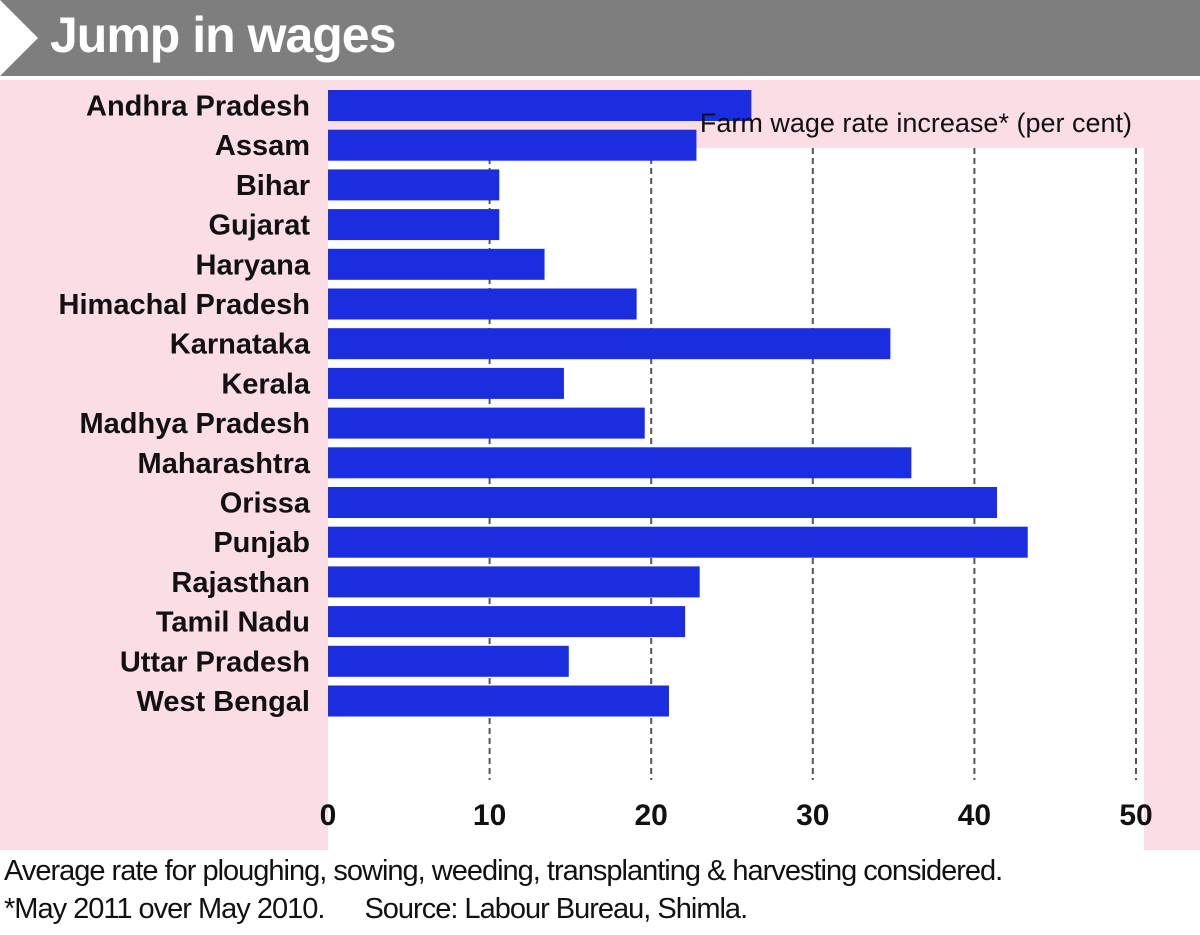  I want to click on category-label: Kerala, so click(266, 384).